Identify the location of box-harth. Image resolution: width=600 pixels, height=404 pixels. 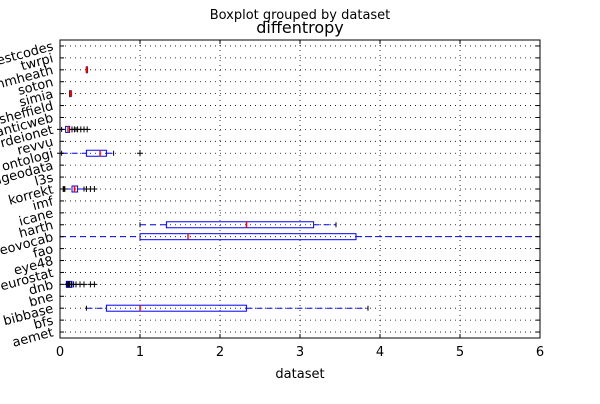
(238, 225).